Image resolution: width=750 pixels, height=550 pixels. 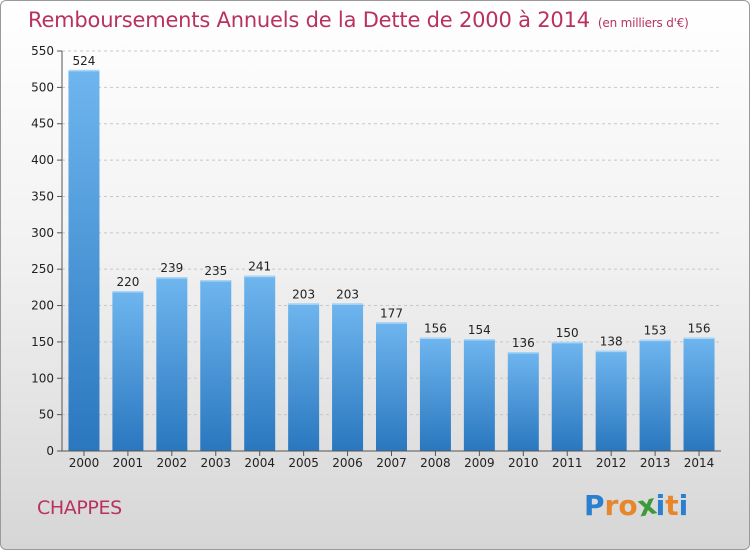 What do you see at coordinates (79, 508) in the screenshot?
I see `commune-name: CHAPPES` at bounding box center [79, 508].